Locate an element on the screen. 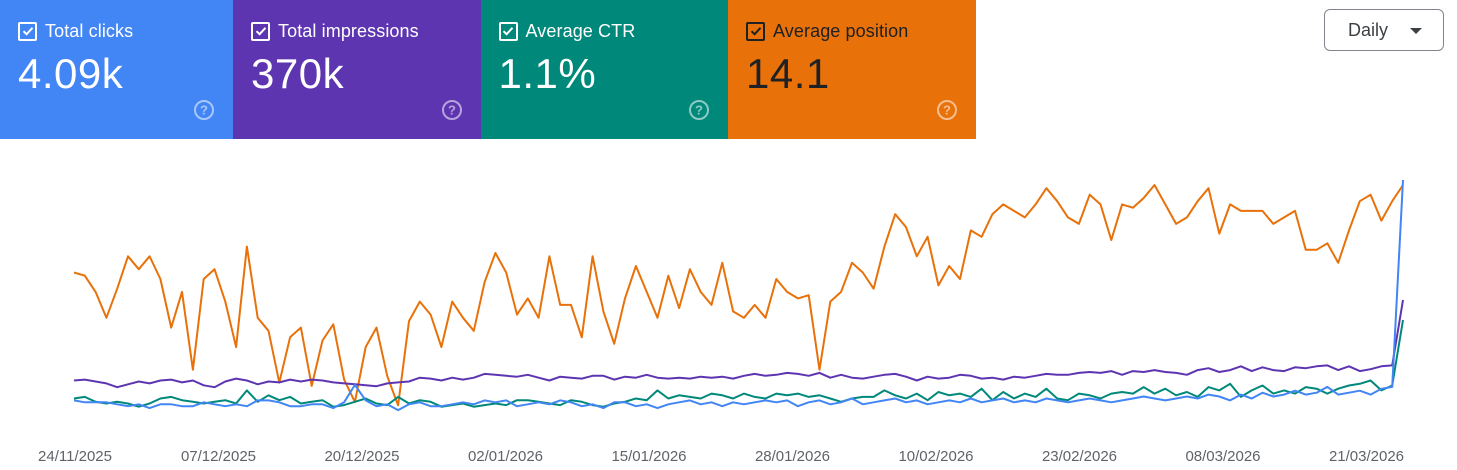 The image size is (1457, 470). x-tick-label: 24/11/2025 is located at coordinates (75, 456).